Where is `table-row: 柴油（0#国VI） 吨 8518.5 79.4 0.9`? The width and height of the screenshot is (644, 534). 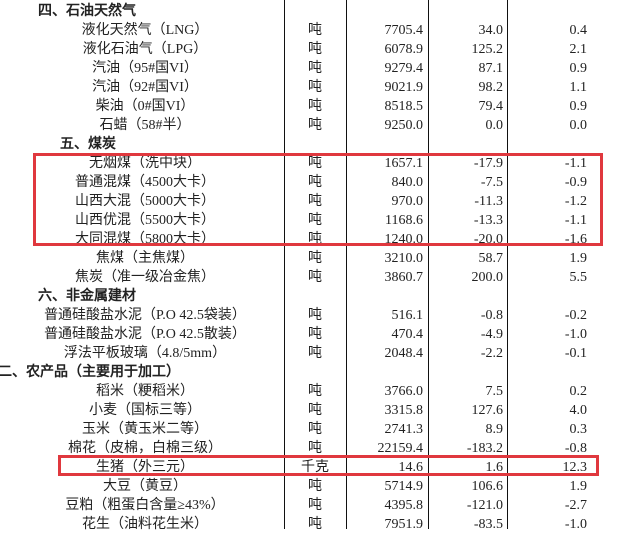
table-row: 柴油（0#国VI） 吨 8518.5 79.4 0.9 is located at coordinates (322, 106).